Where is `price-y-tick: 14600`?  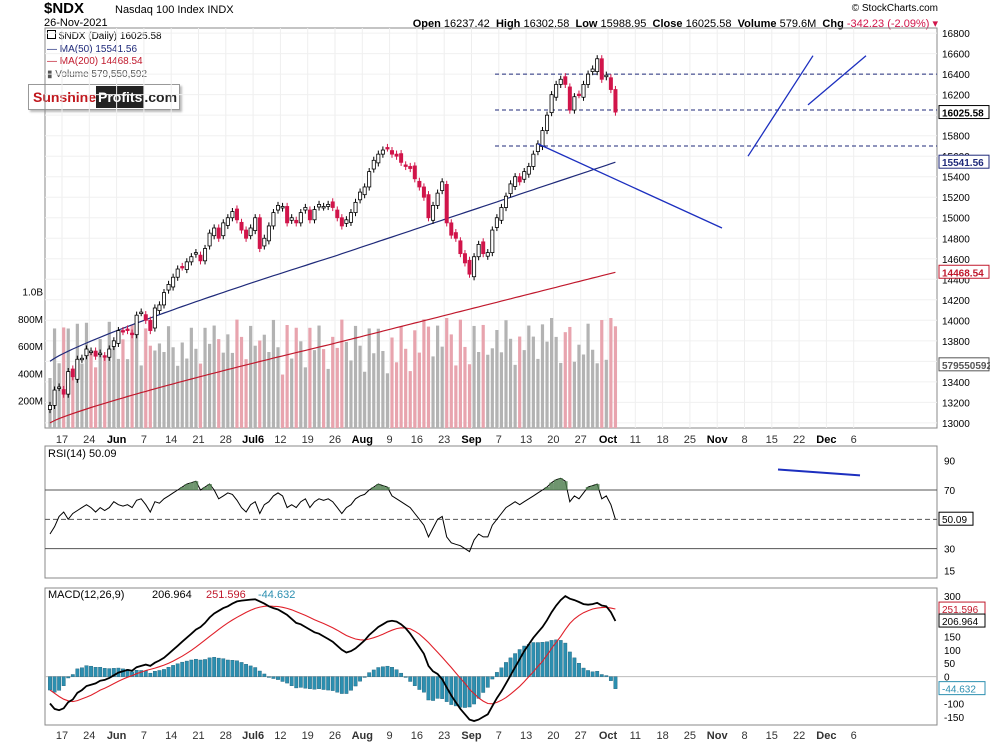
price-y-tick: 14600 is located at coordinates (956, 260).